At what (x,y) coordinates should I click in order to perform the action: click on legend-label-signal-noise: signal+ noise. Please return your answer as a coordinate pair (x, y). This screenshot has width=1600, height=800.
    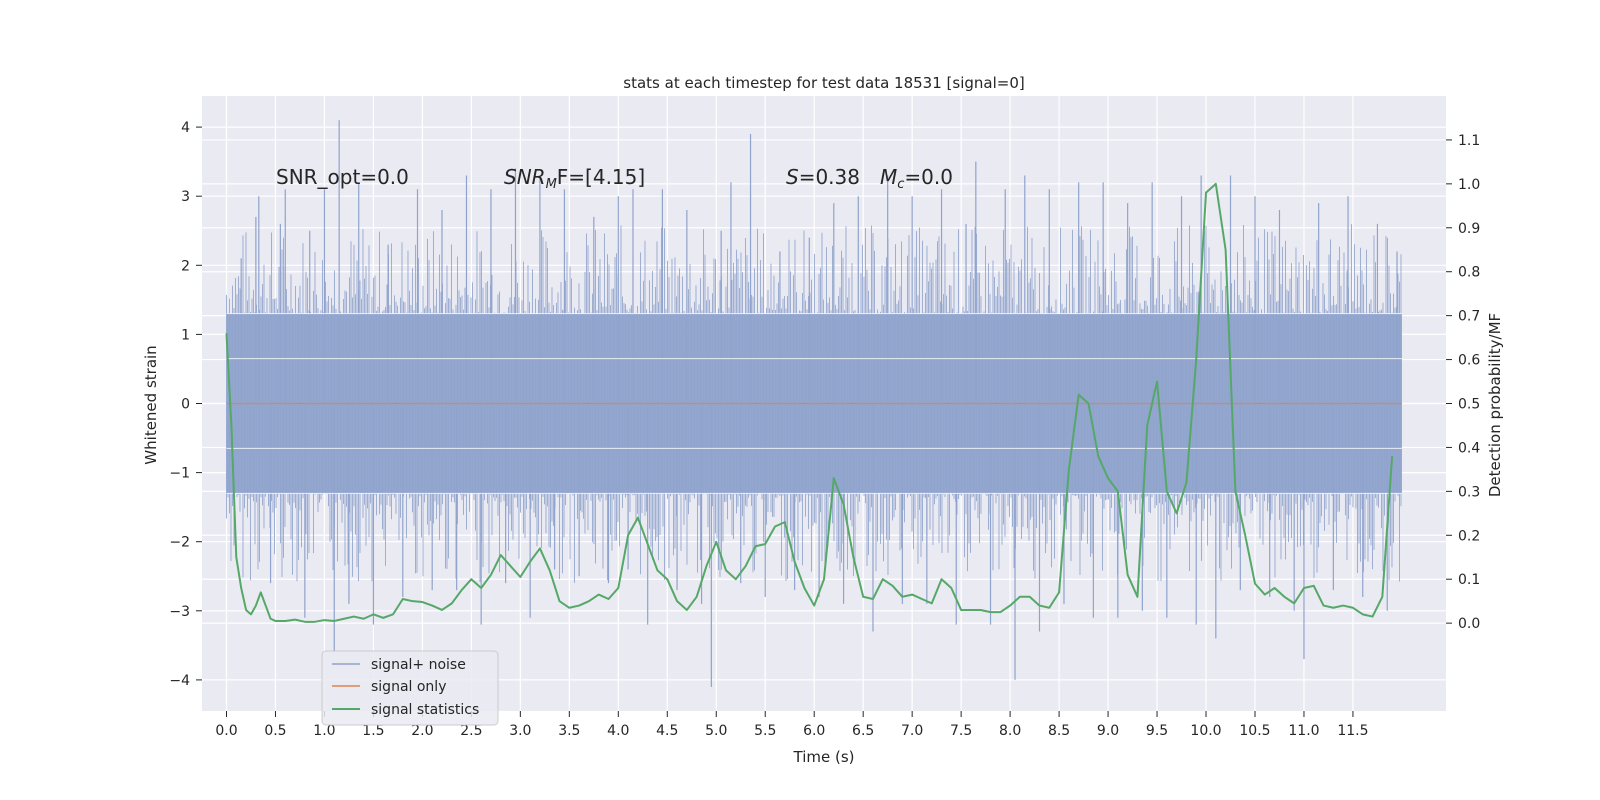
    Looking at the image, I should click on (418, 665).